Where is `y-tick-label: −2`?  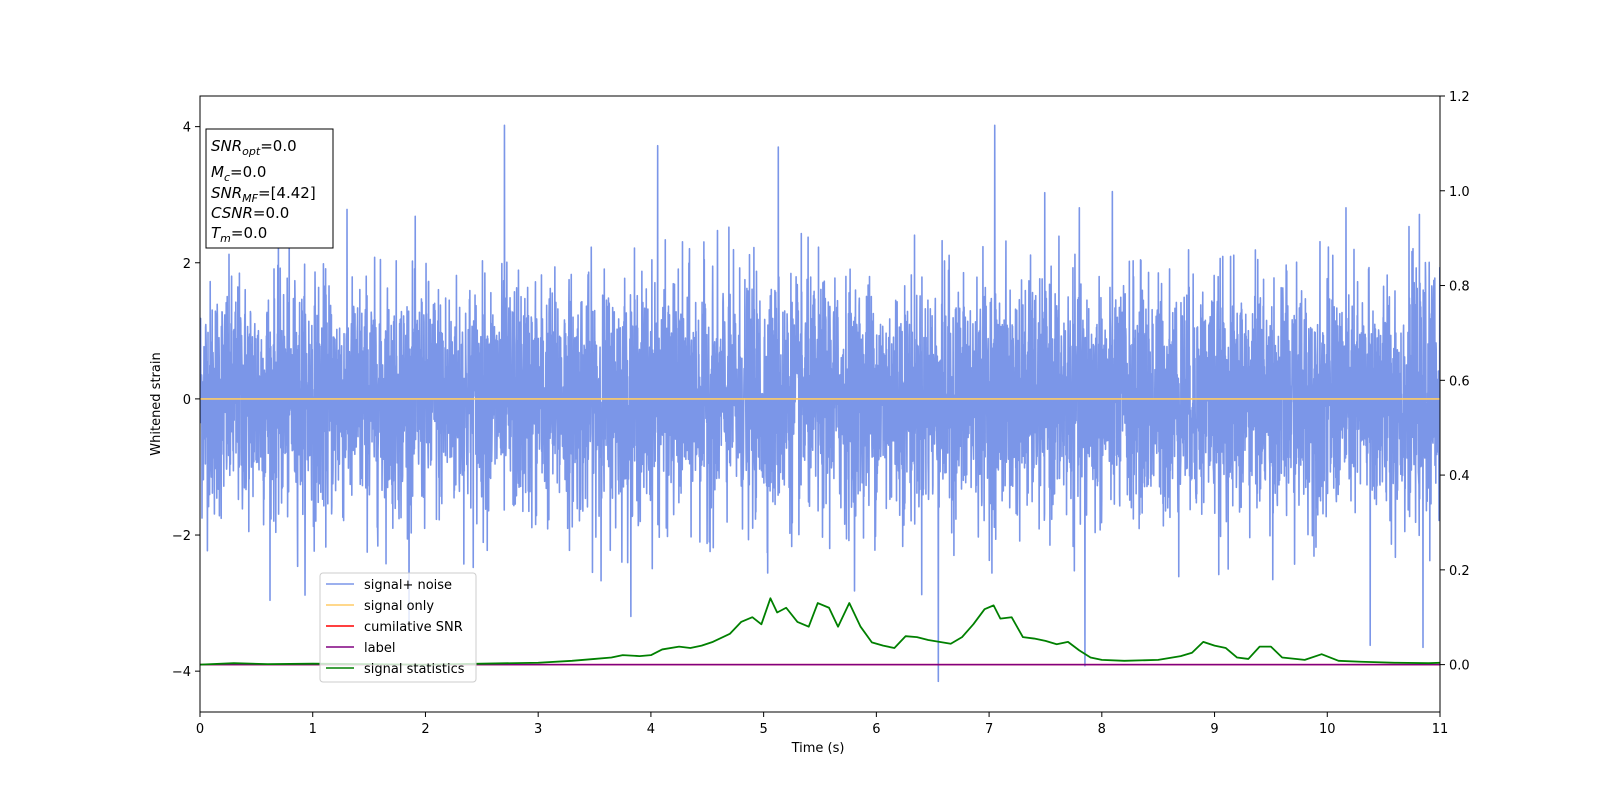
y-tick-label: −2 is located at coordinates (181, 536).